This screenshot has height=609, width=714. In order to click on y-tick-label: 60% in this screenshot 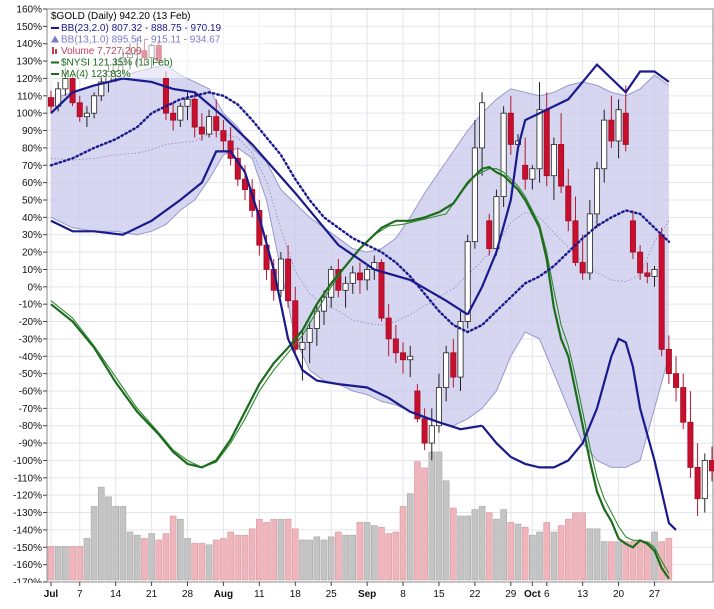, I will do `click(32, 183)`.